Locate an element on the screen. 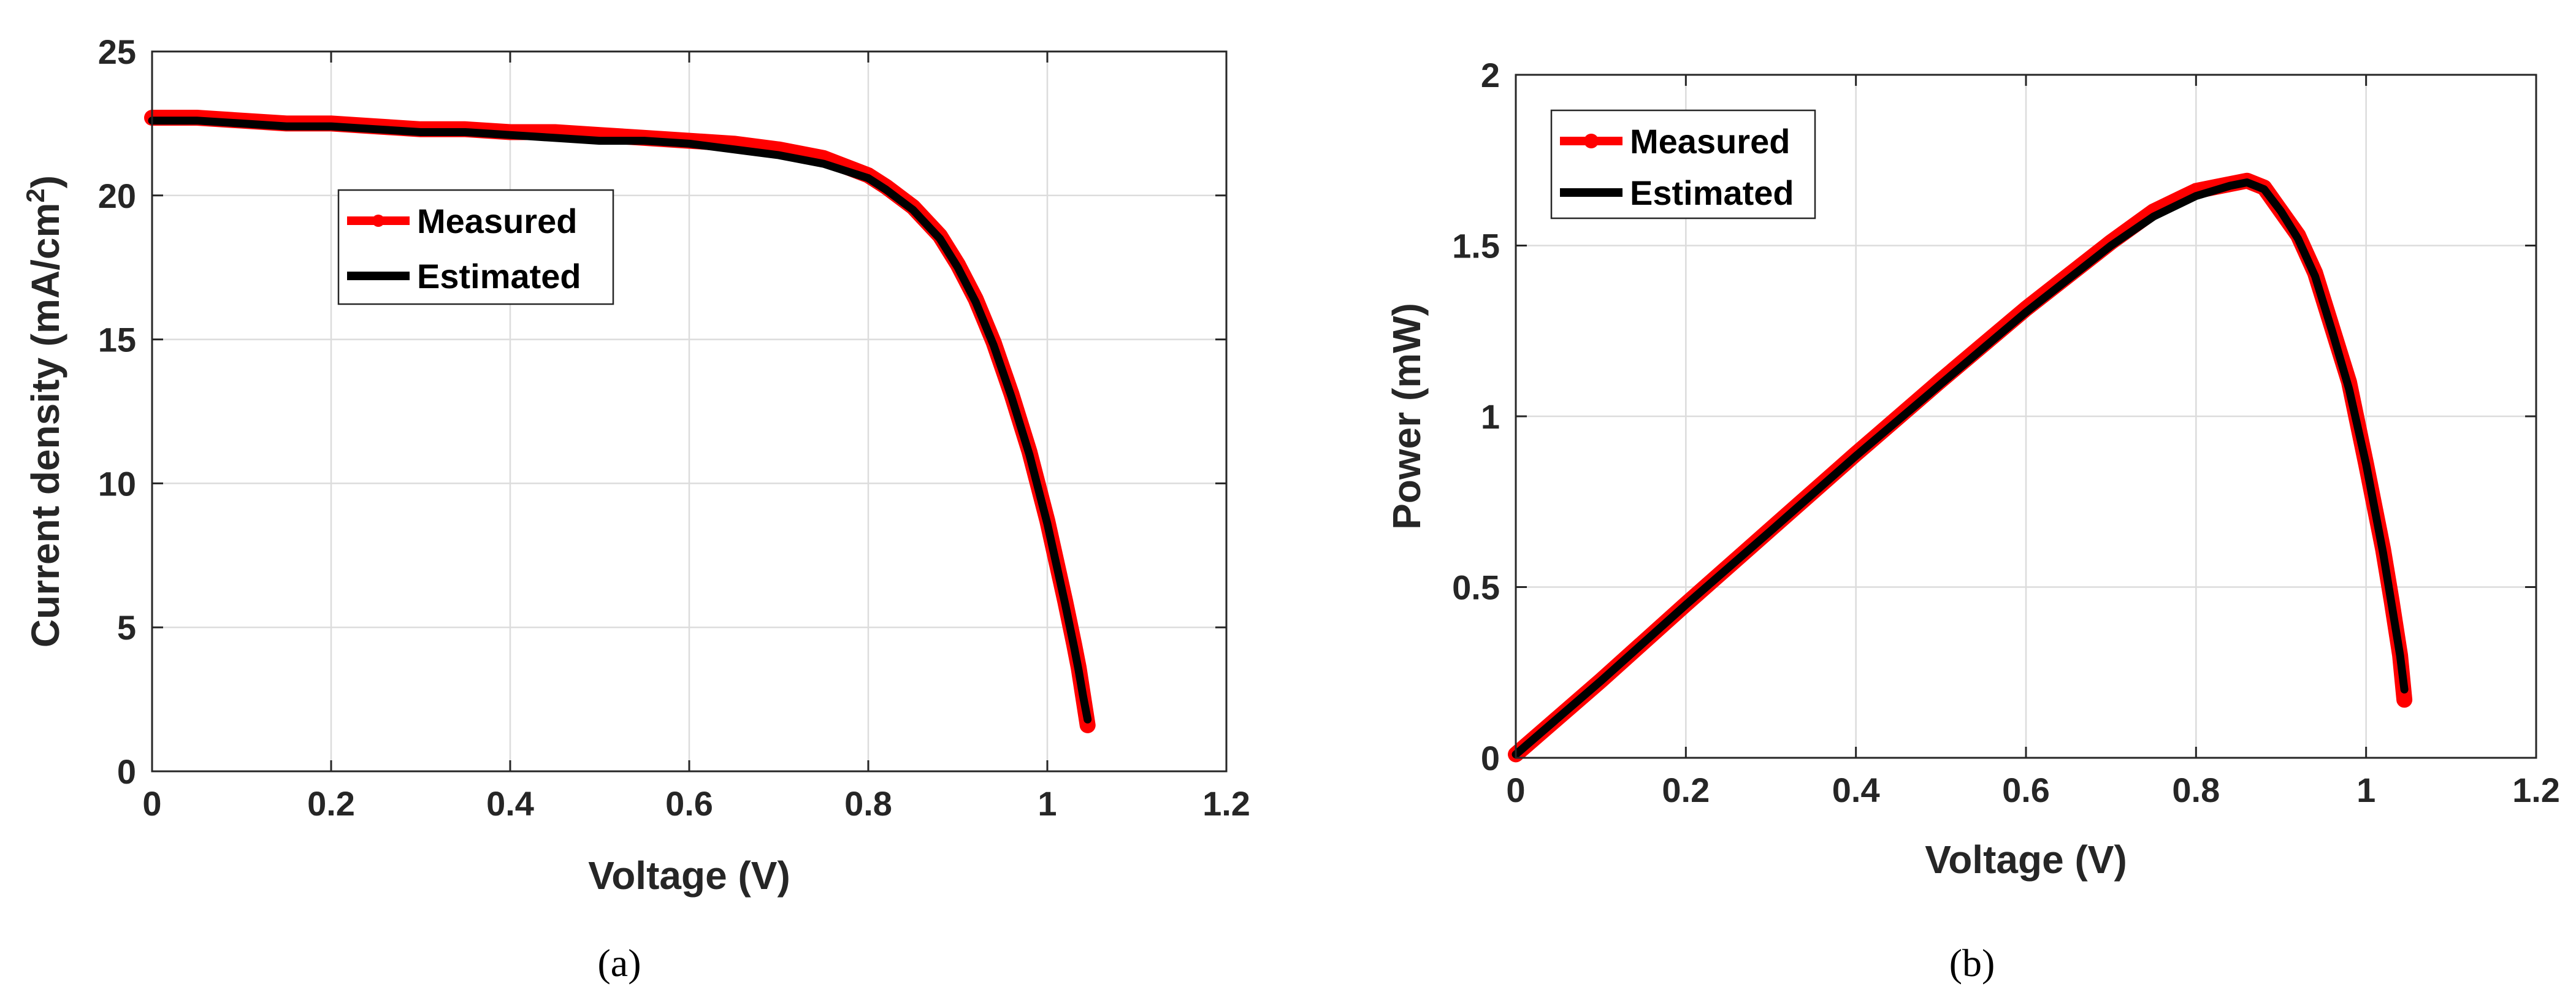 The width and height of the screenshot is (2576, 1000). panel-a-legend: Measured Estimated is located at coordinates (475, 247).